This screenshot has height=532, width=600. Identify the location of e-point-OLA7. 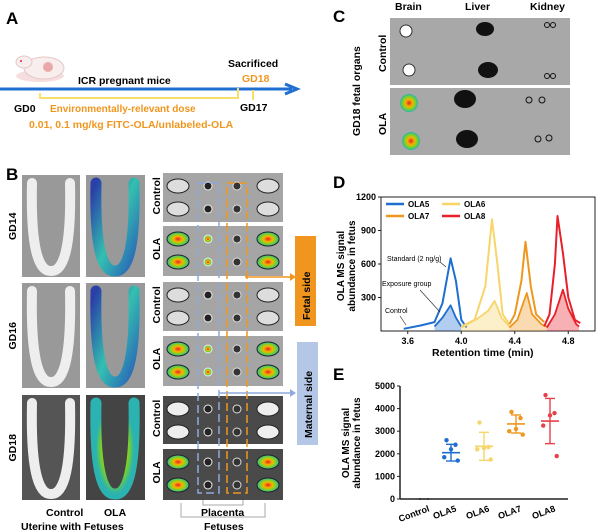
(509, 431).